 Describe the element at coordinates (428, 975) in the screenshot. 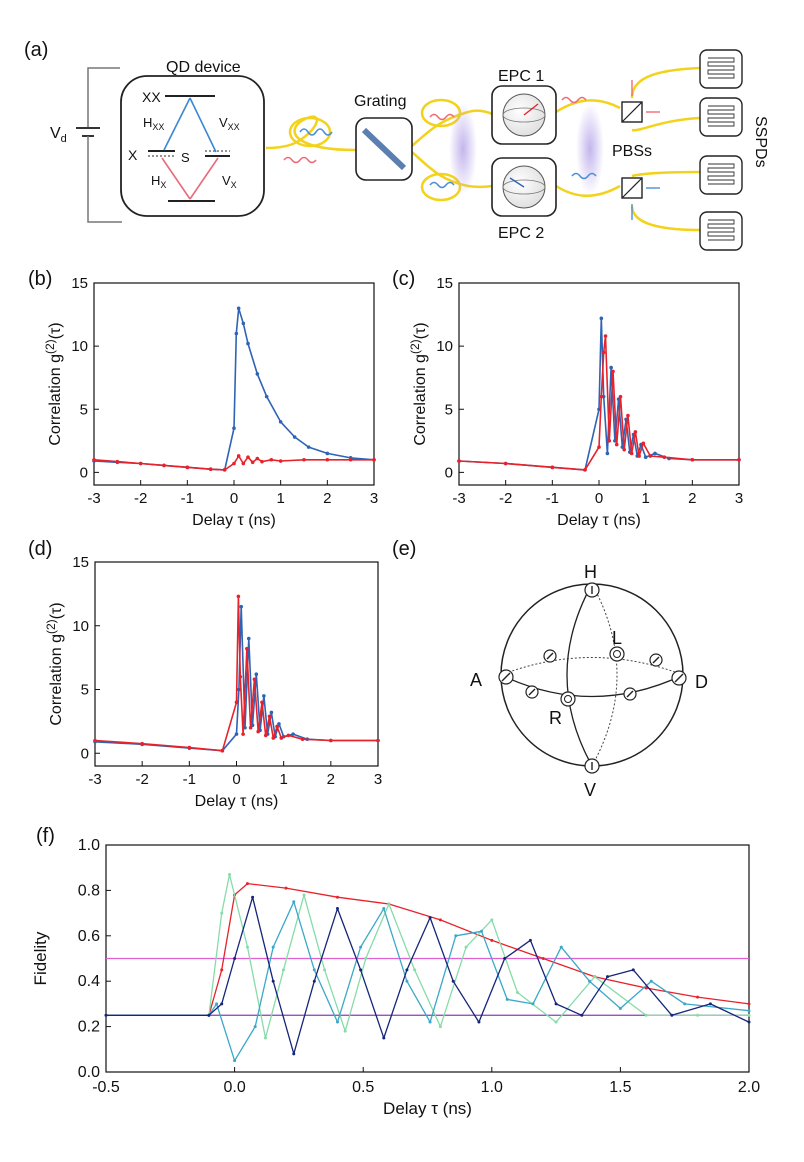

I see `series-line-navy-oscillation` at that location.